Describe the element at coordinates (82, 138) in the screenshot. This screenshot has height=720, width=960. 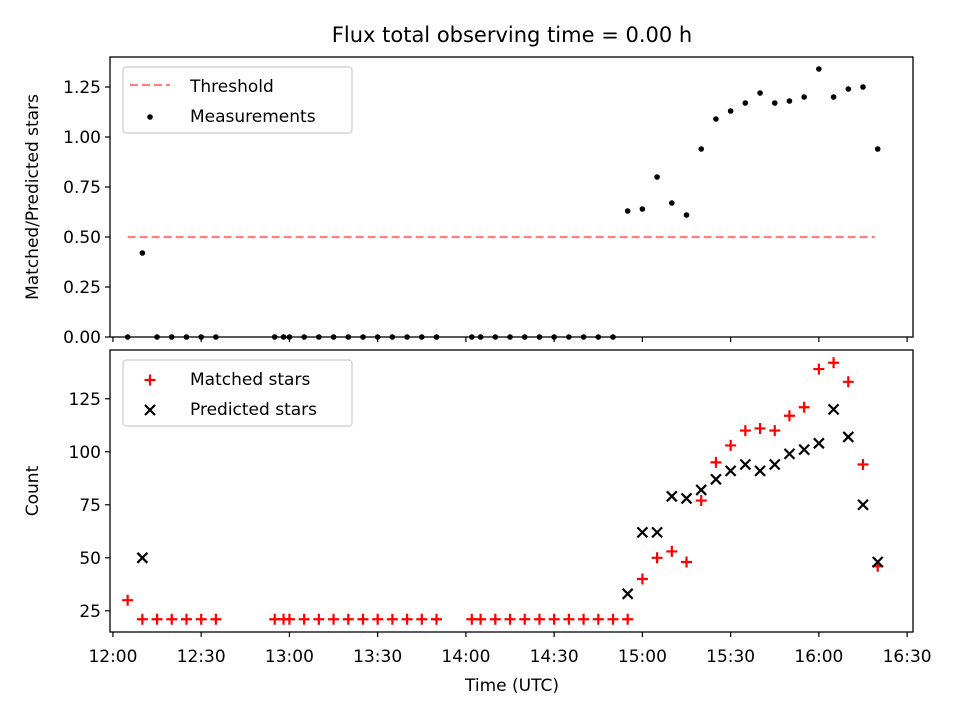
I see `y-tick-label: 1.00` at that location.